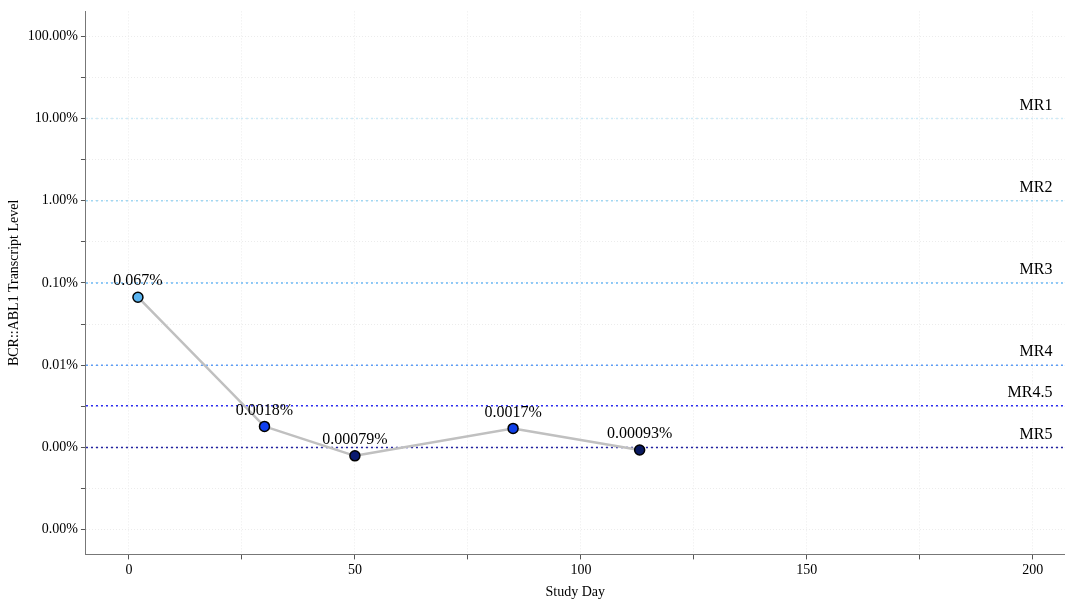 The image size is (1071, 603). What do you see at coordinates (56, 118) in the screenshot?
I see `y-tick-label: 10.00%` at bounding box center [56, 118].